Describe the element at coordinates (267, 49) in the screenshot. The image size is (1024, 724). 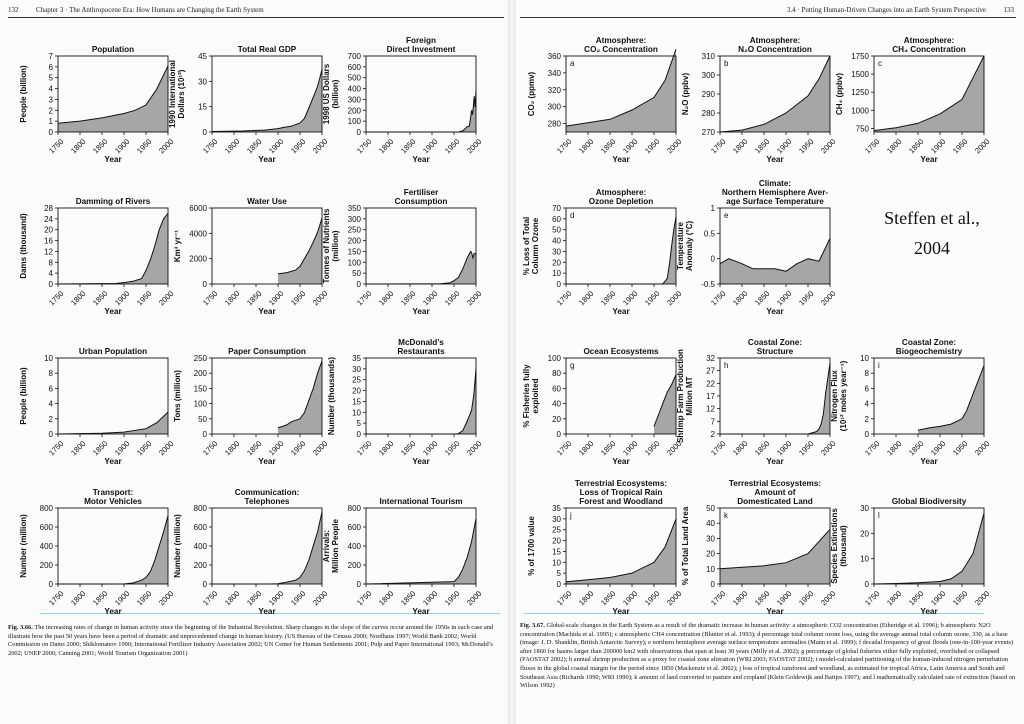
I see `chart-title: Total Real GDP` at that location.